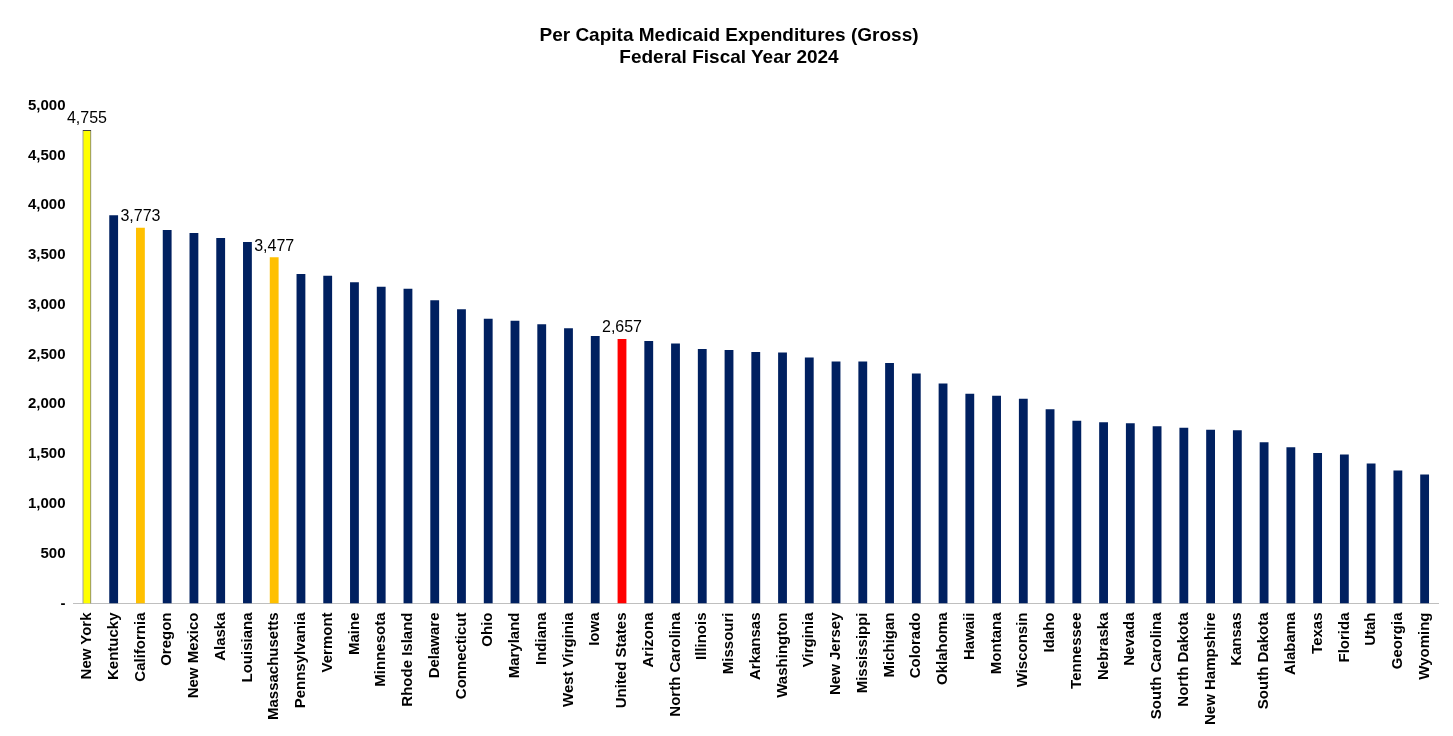 The image size is (1453, 736). I want to click on x-tick-label: Texas, so click(1316, 633).